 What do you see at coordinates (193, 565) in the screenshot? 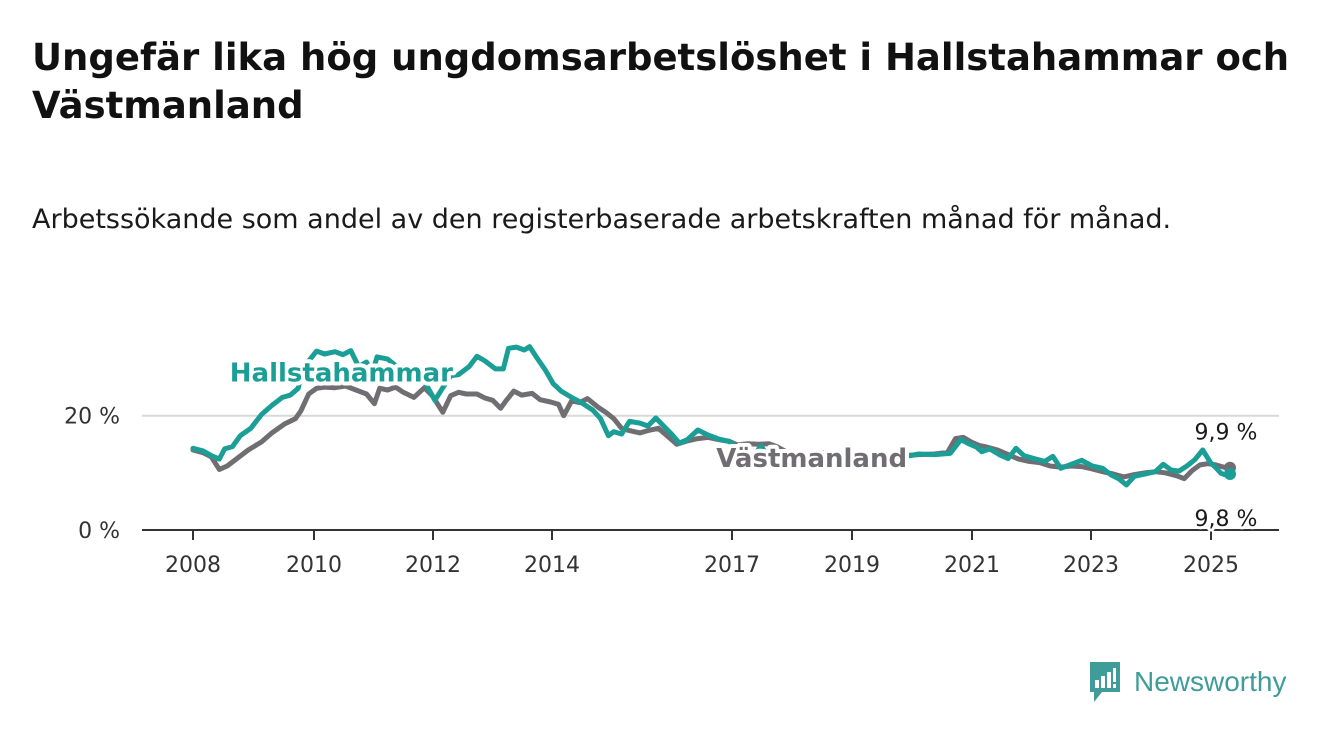
I see `x-tick-label: 2008` at bounding box center [193, 565].